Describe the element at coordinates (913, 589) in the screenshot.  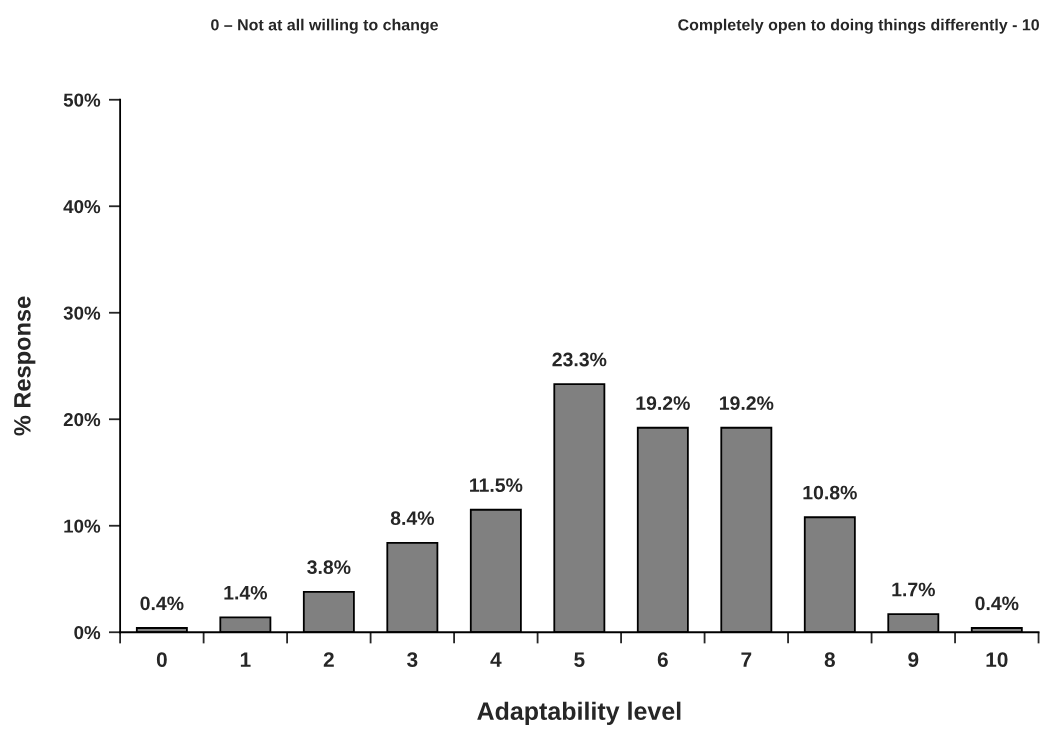
I see `data-label: 1.7%` at that location.